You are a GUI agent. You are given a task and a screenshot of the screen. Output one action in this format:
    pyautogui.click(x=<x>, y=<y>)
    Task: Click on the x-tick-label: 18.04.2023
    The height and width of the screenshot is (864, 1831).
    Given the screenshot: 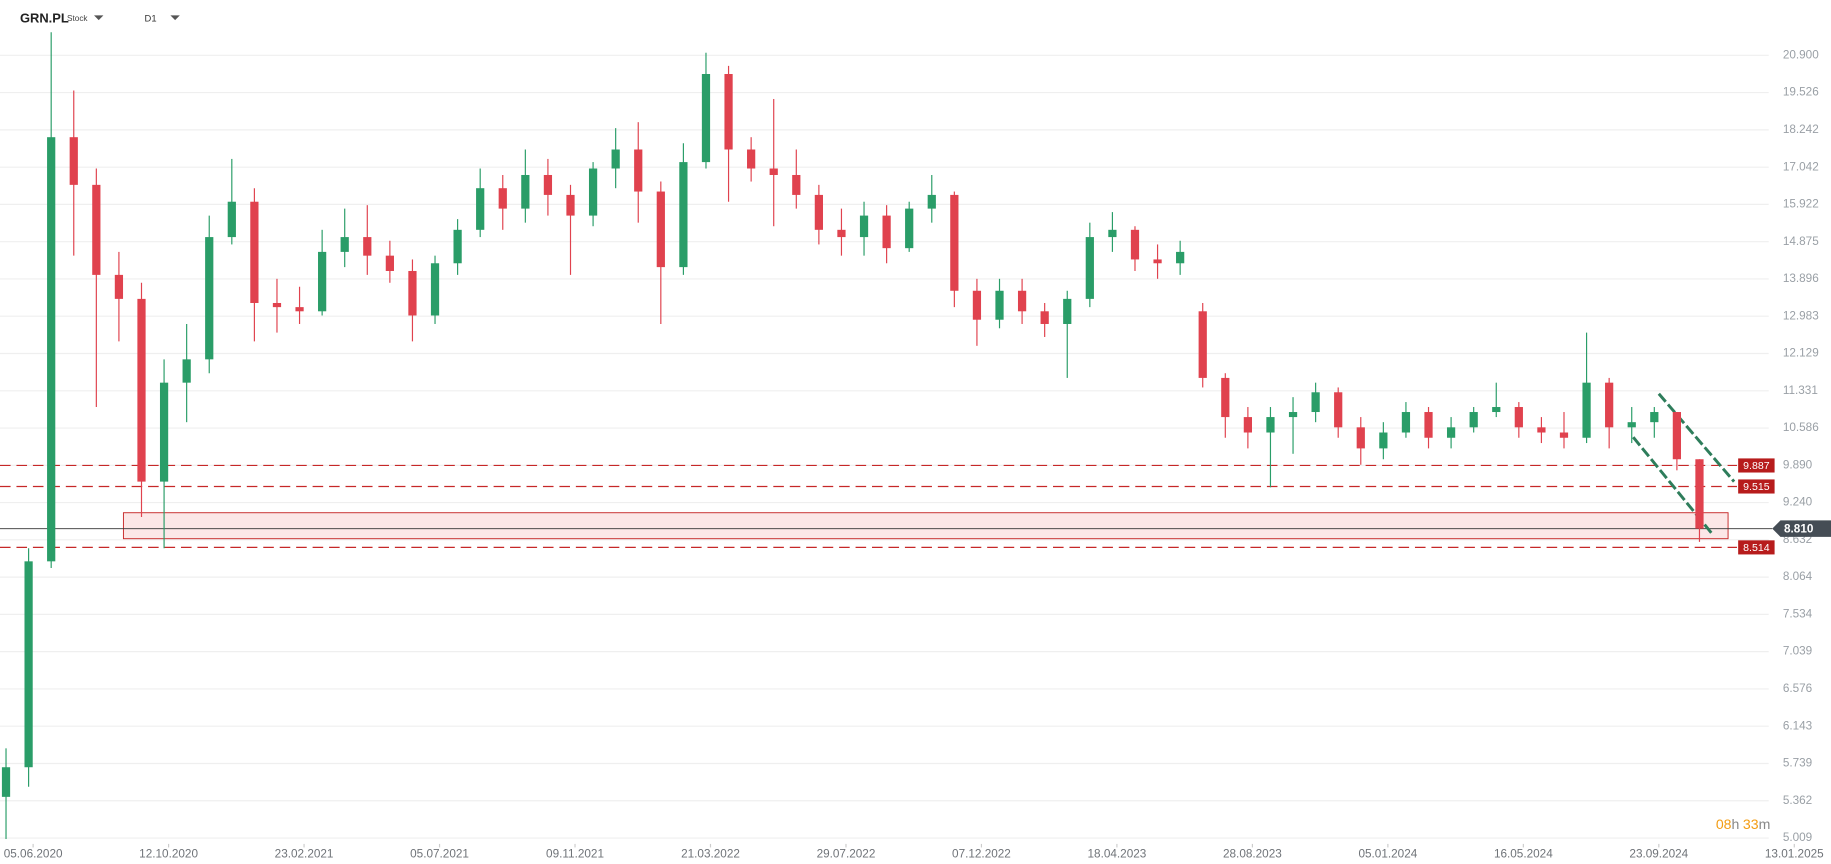 What is the action you would take?
    pyautogui.click(x=1117, y=854)
    